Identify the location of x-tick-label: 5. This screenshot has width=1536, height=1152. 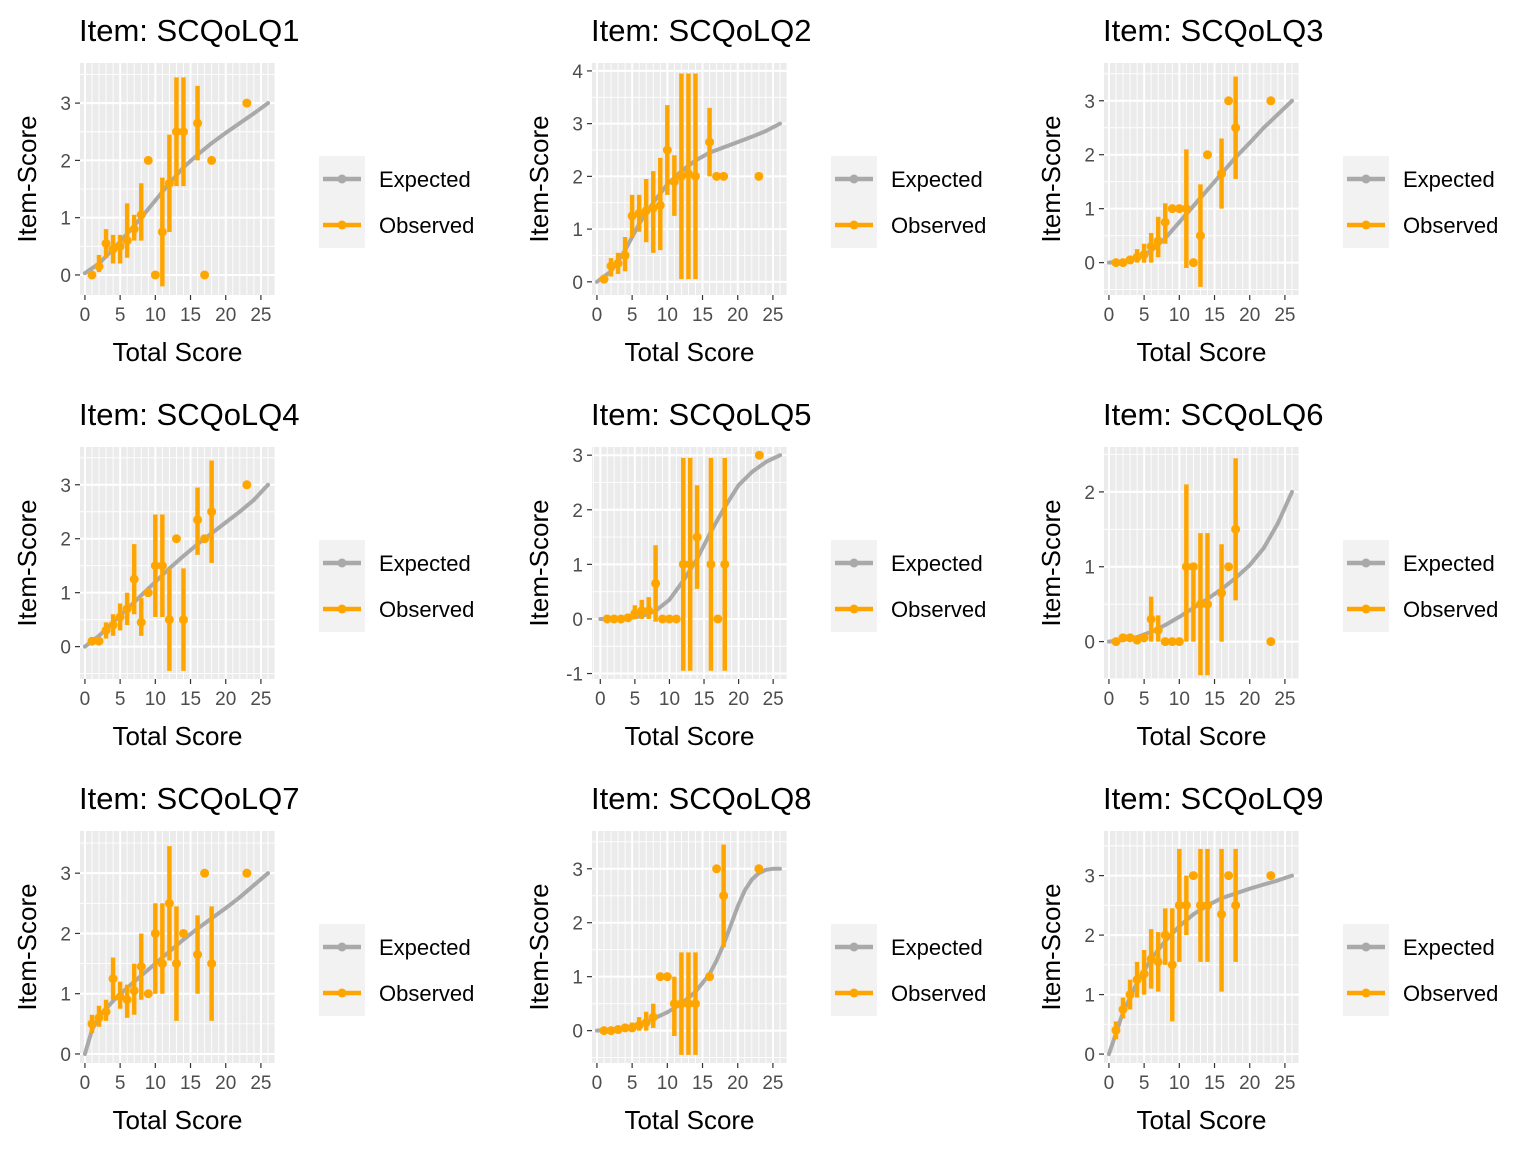
(120, 315).